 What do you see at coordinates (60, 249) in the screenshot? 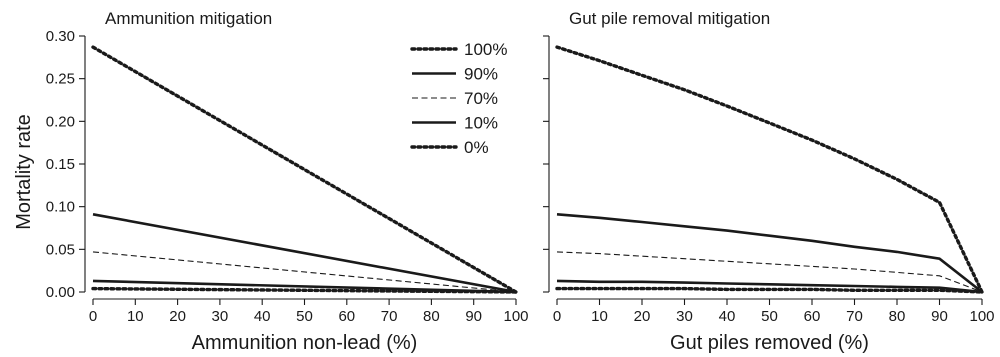
I see `y-tick-label: 0.05` at bounding box center [60, 249].